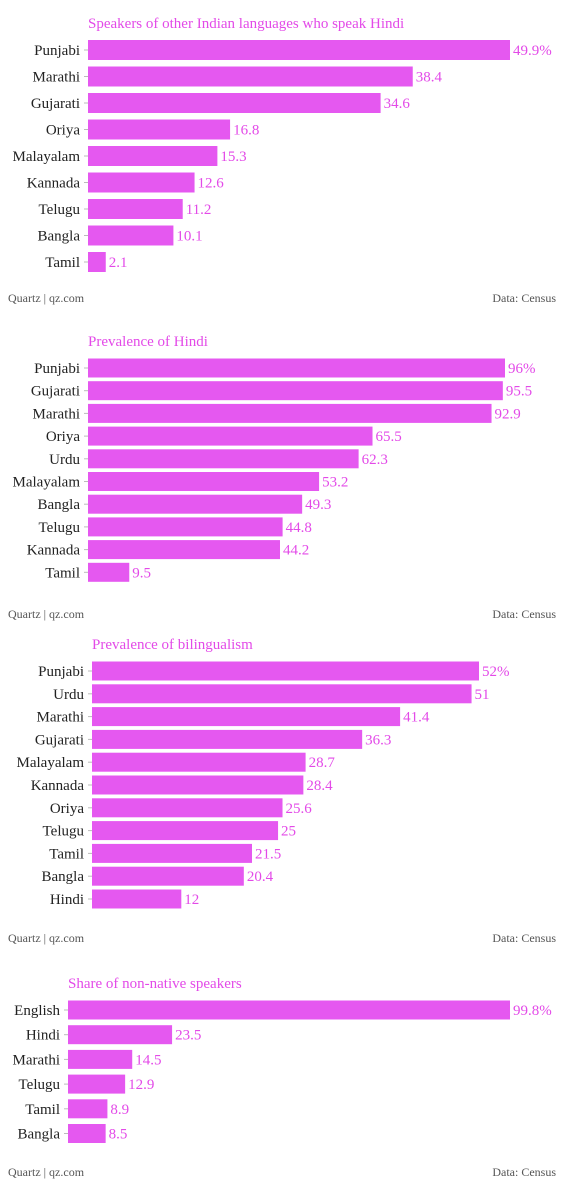 The width and height of the screenshot is (564, 1200). I want to click on data-label: 12.9, so click(141, 1085).